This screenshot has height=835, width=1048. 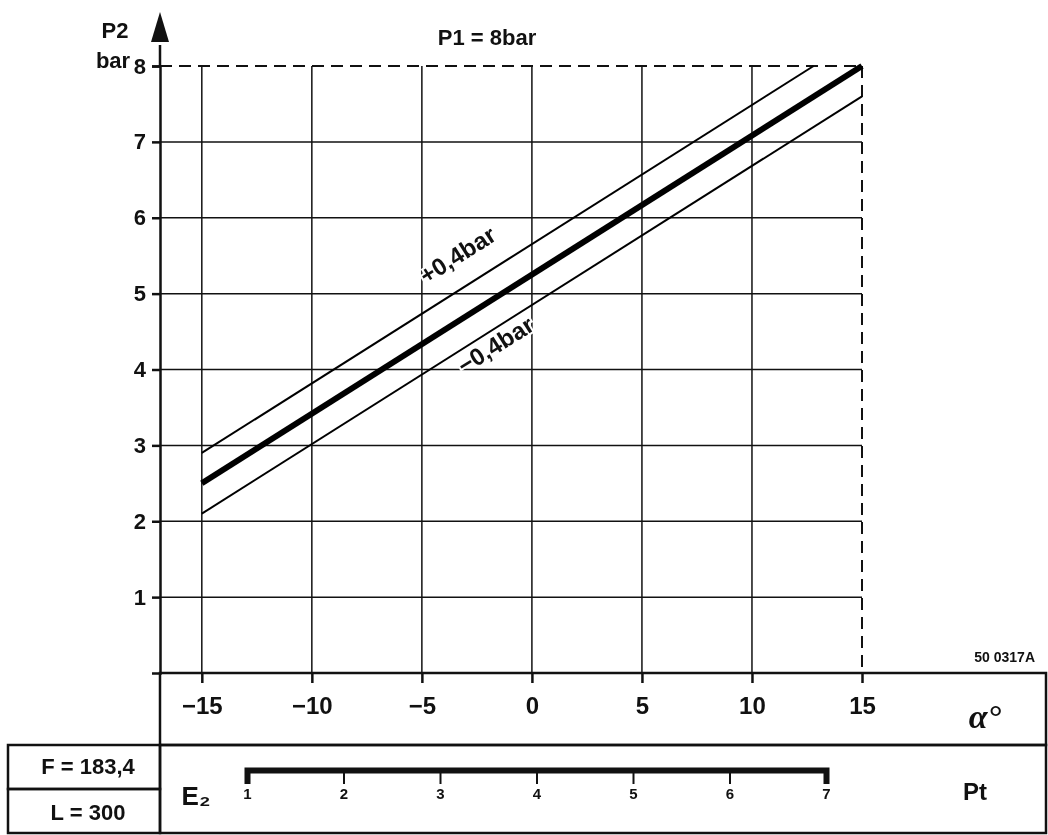 I want to click on y-tick-label: 6, so click(x=139, y=218).